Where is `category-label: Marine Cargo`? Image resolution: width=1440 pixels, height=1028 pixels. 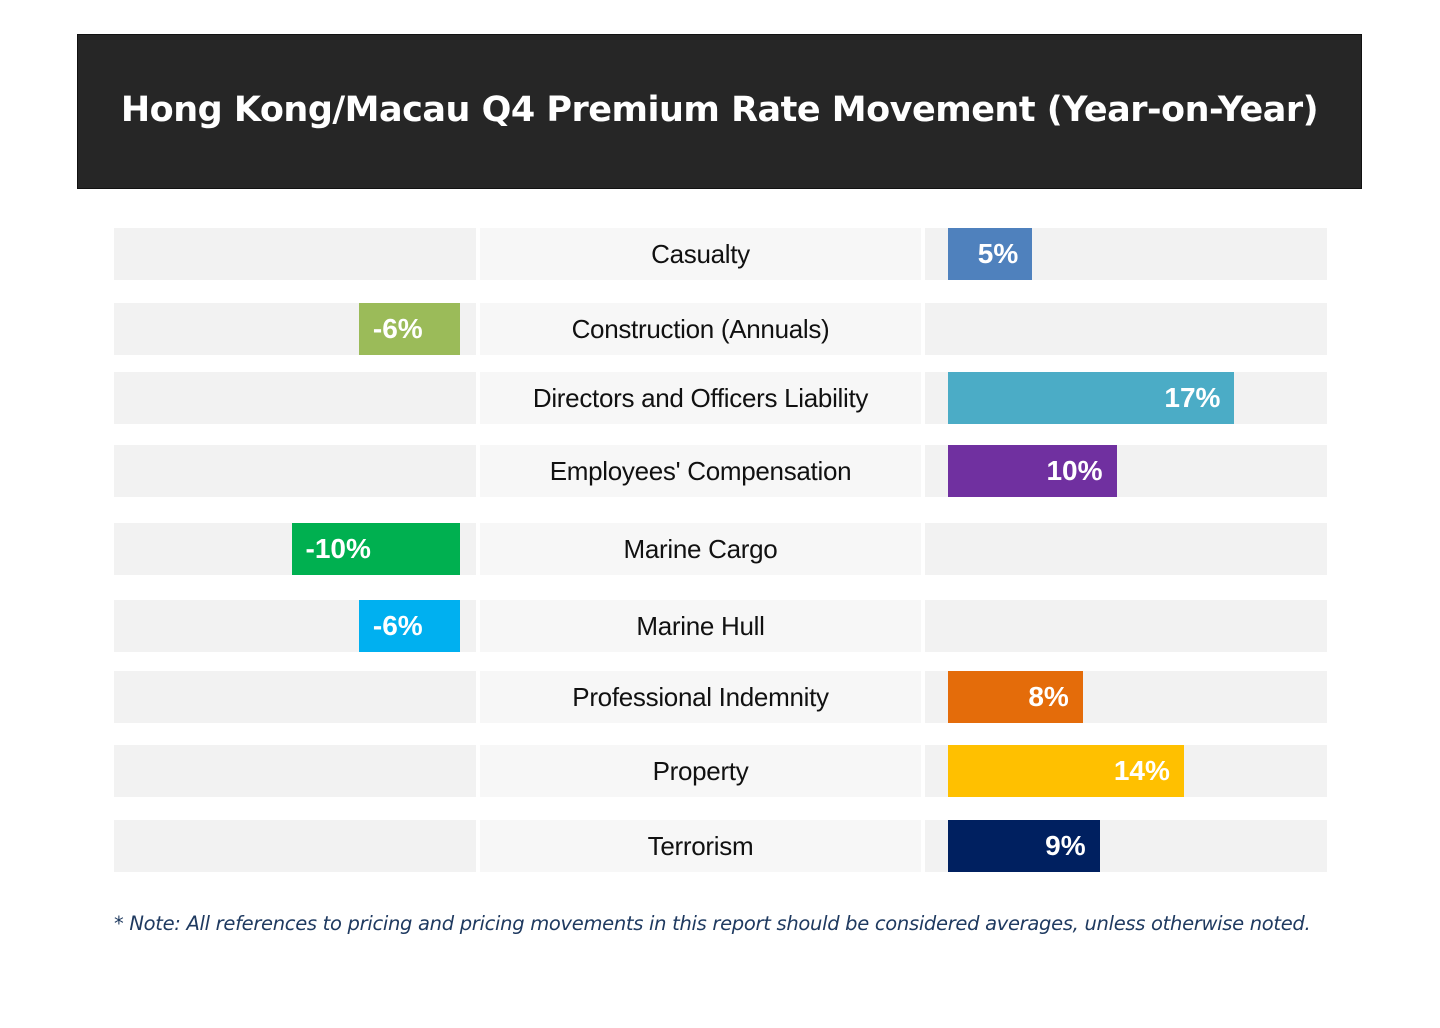
category-label: Marine Cargo is located at coordinates (700, 548).